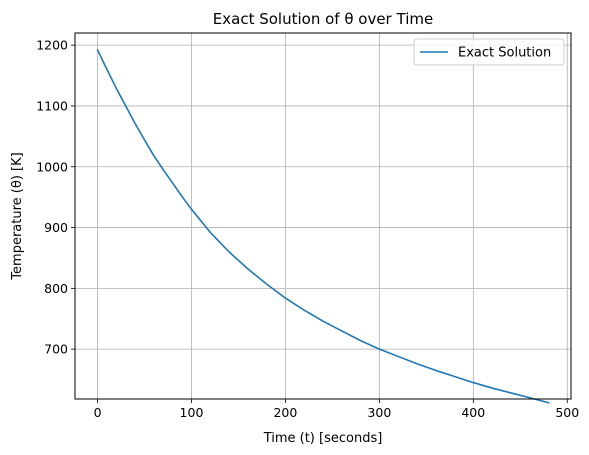  Describe the element at coordinates (285, 412) in the screenshot. I see `x-tick-label: 200` at that location.